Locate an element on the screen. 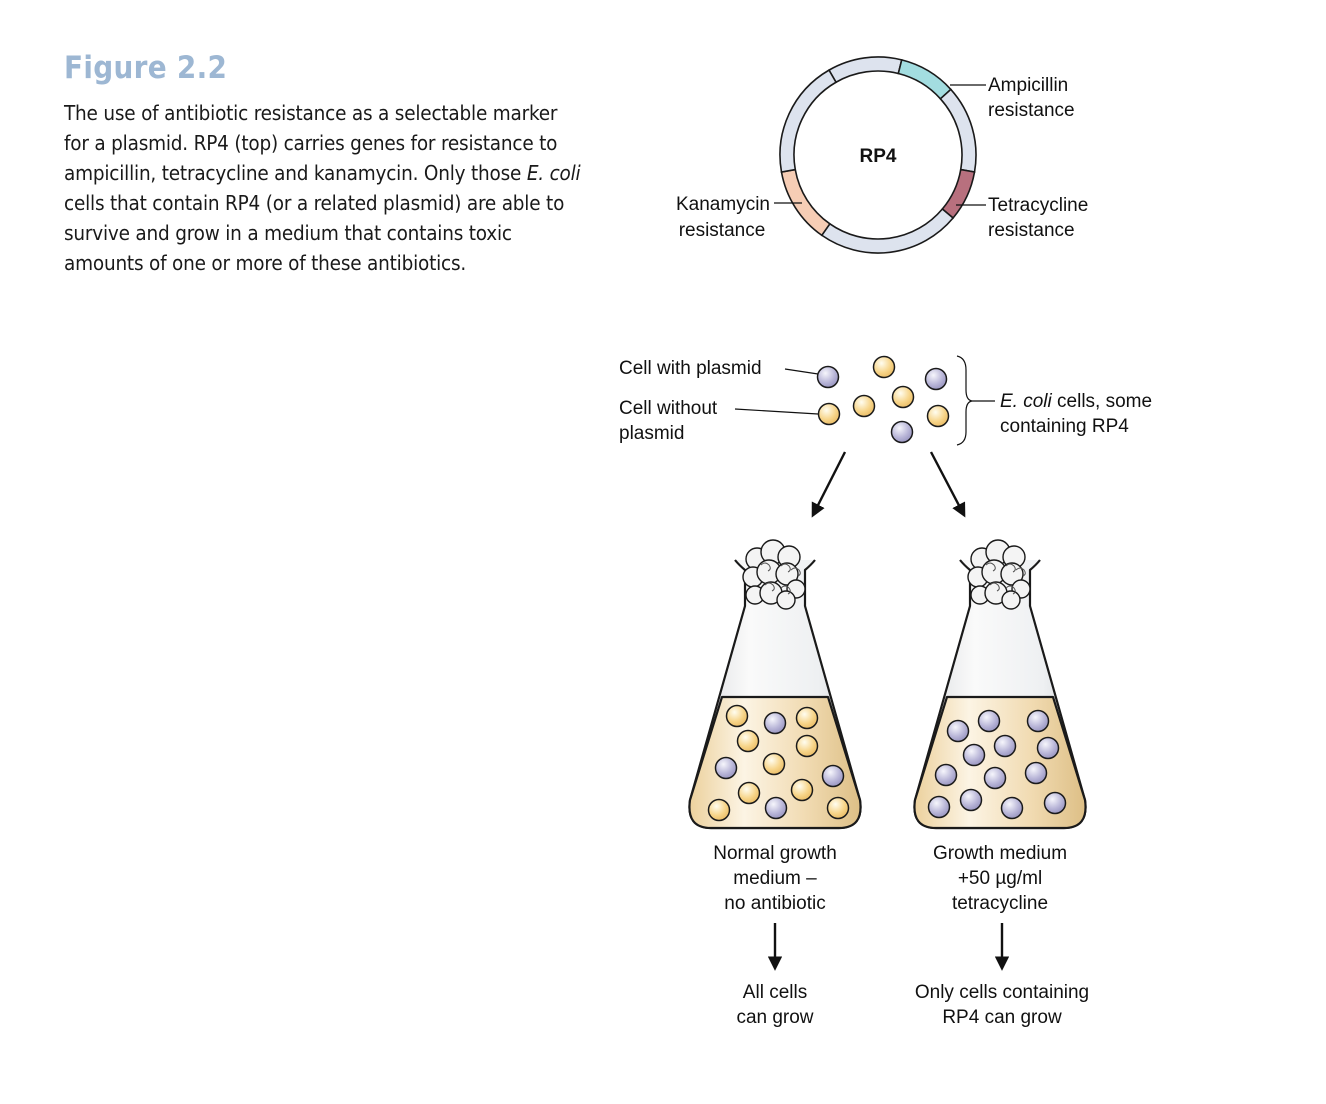 The image size is (1326, 1104). cell-without-plasmid-label-line2: plasmid is located at coordinates (651, 433).